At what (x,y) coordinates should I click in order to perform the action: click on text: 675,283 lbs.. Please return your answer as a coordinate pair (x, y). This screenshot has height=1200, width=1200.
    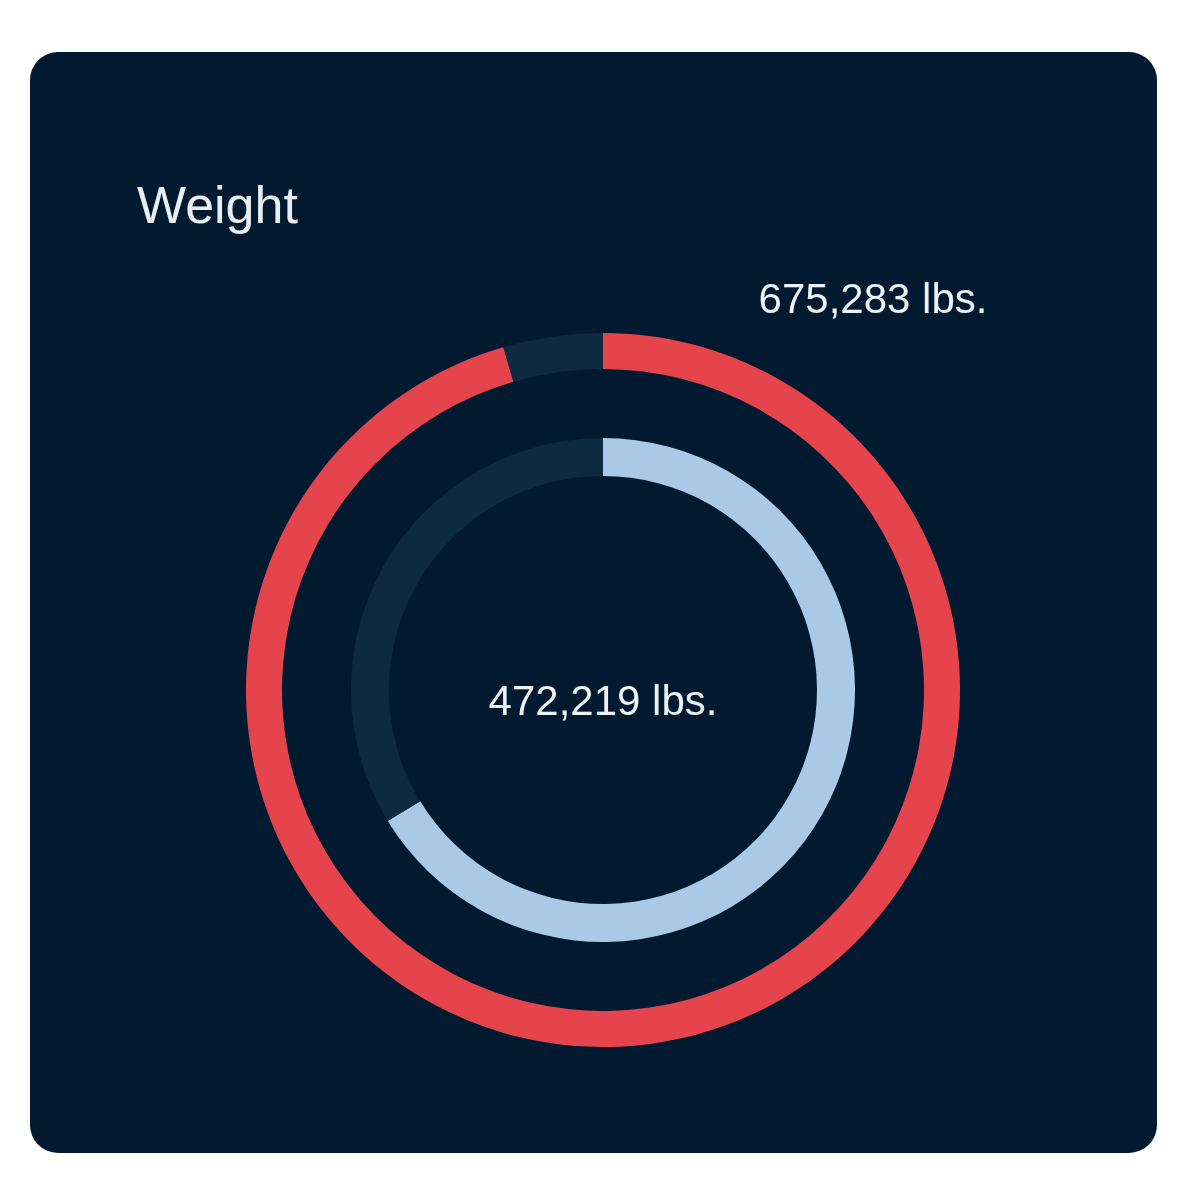
    Looking at the image, I should click on (873, 298).